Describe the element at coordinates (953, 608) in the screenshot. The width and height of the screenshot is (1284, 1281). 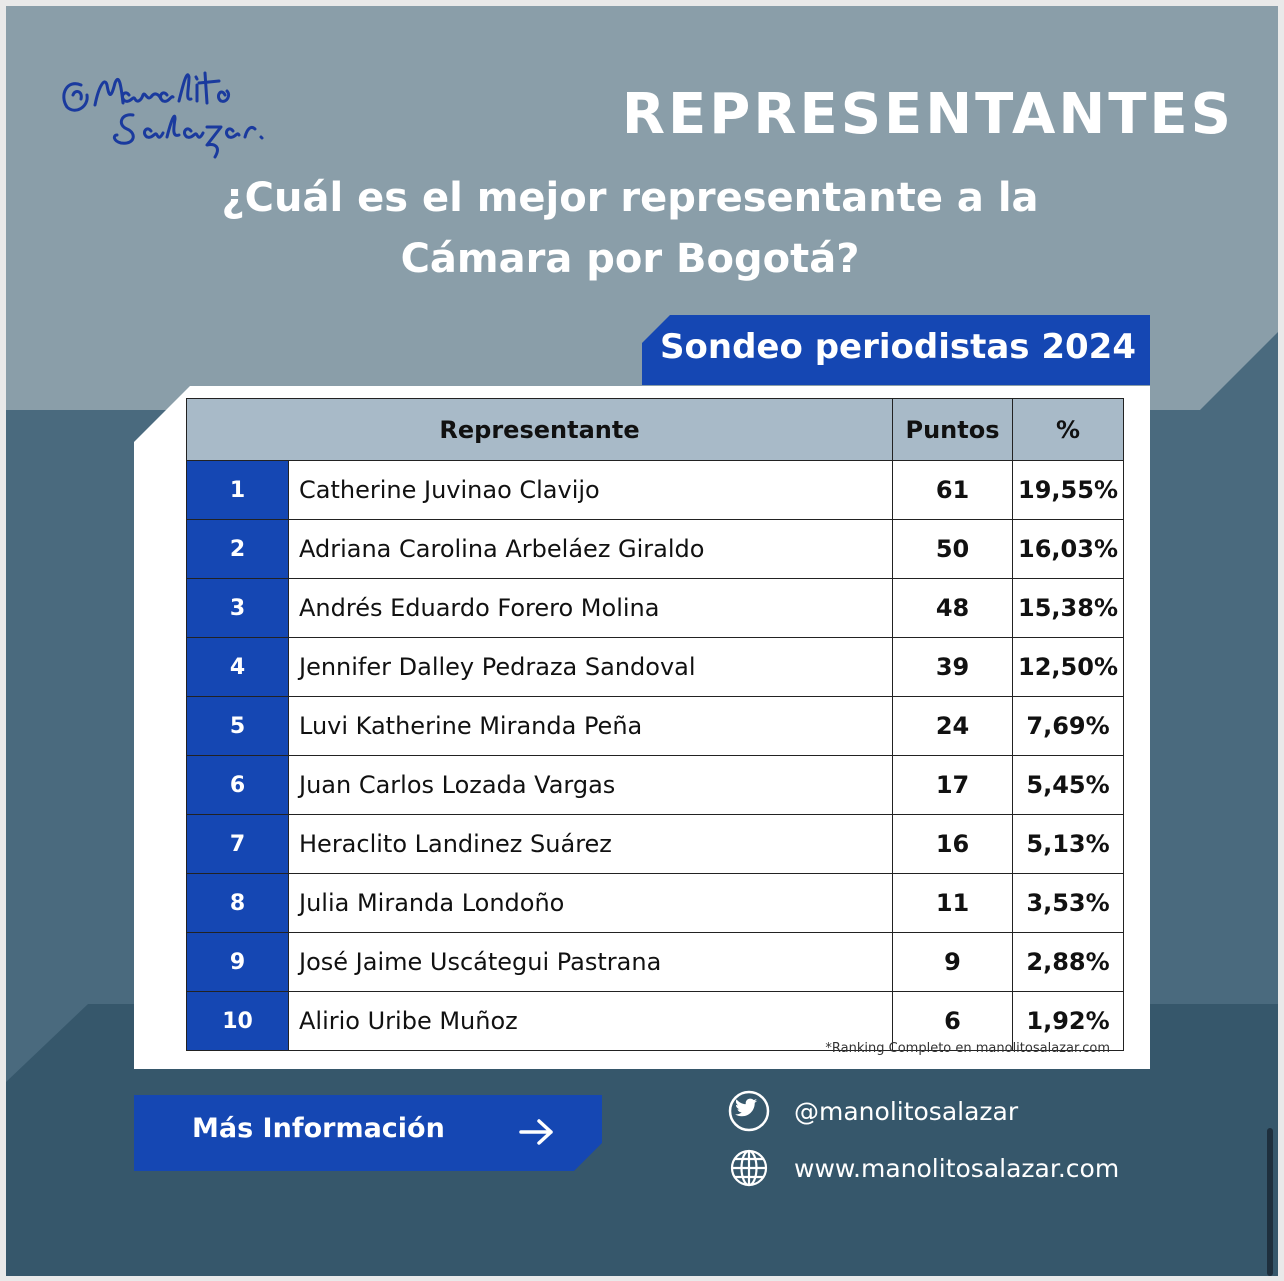
I see `points-value: 48` at that location.